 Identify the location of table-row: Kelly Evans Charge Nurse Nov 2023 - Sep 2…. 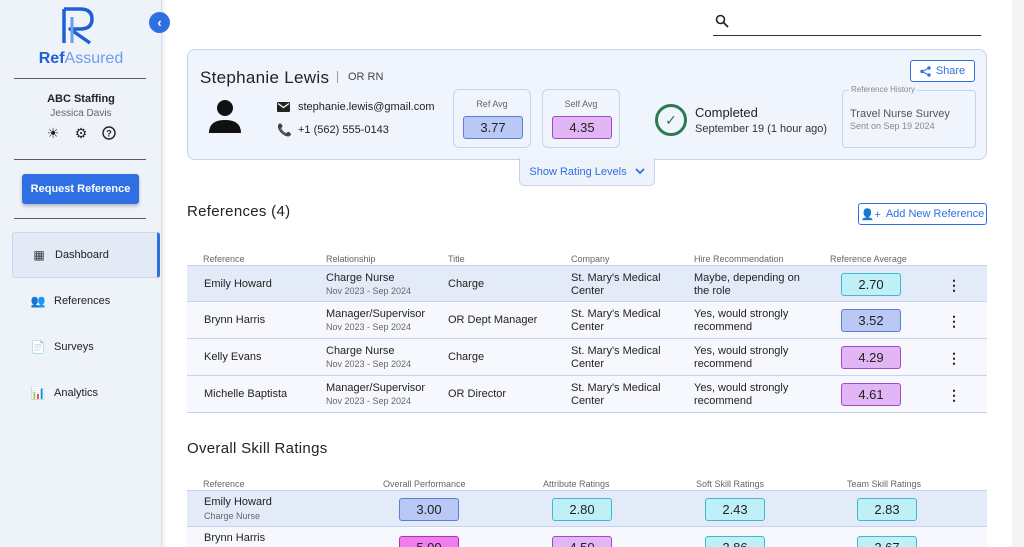
(587, 357).